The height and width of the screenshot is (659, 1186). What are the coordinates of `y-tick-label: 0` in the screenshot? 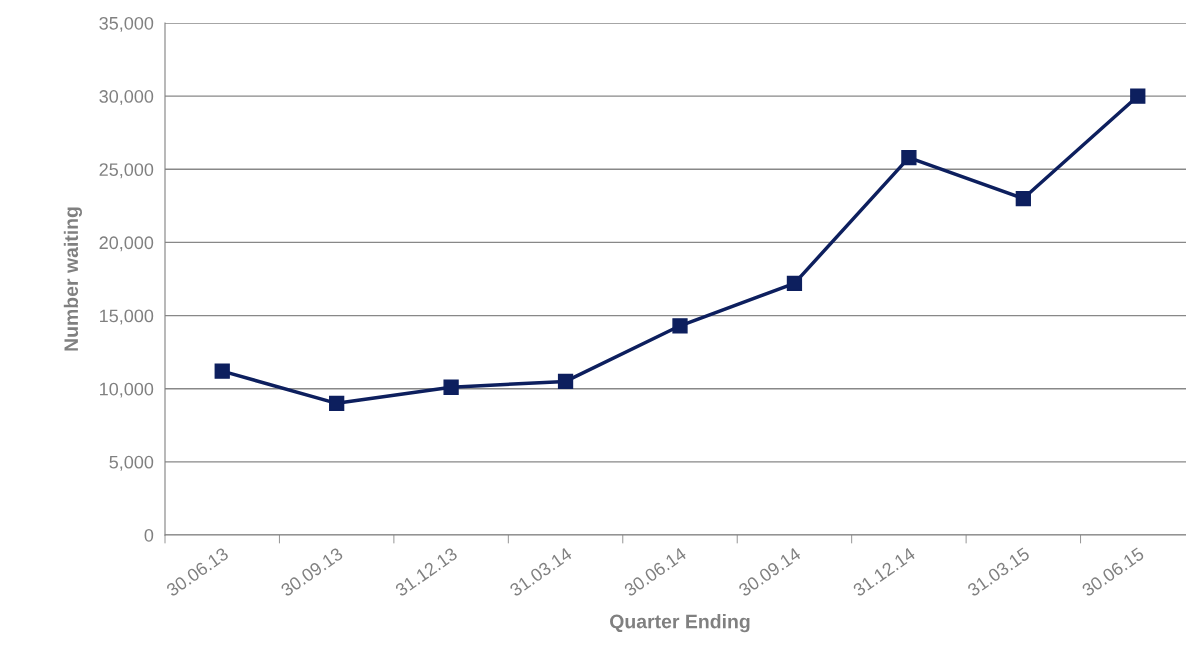 It's located at (149, 535).